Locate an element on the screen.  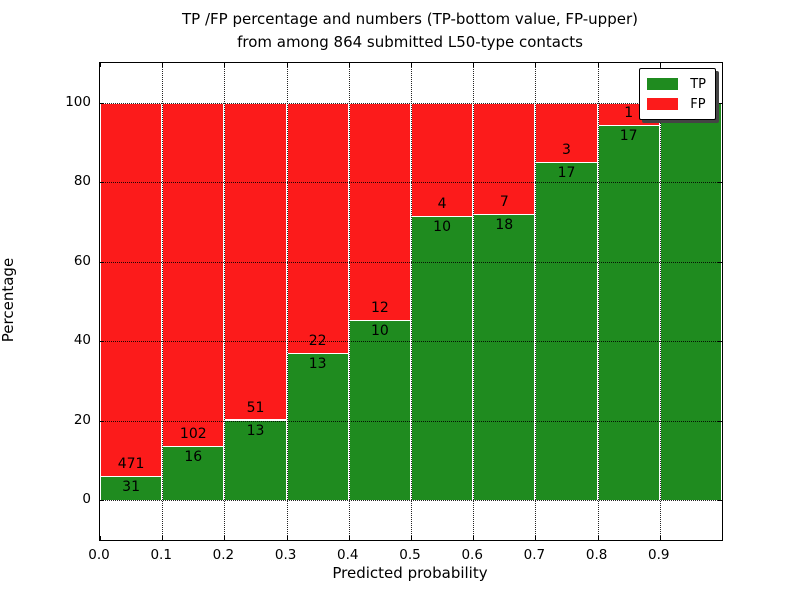
y-tick-label: 100 is located at coordinates (78, 101).